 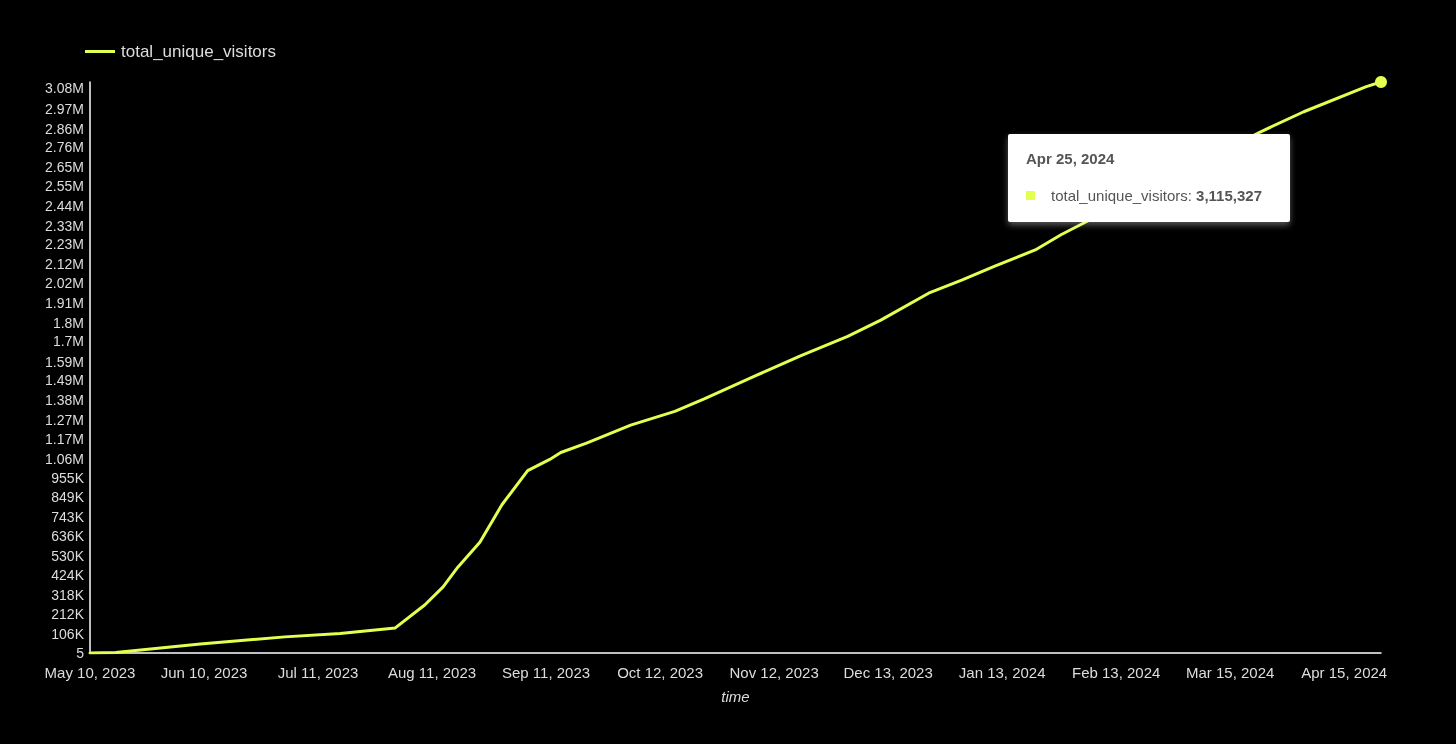 What do you see at coordinates (80, 653) in the screenshot?
I see `y-tick-label: 5` at bounding box center [80, 653].